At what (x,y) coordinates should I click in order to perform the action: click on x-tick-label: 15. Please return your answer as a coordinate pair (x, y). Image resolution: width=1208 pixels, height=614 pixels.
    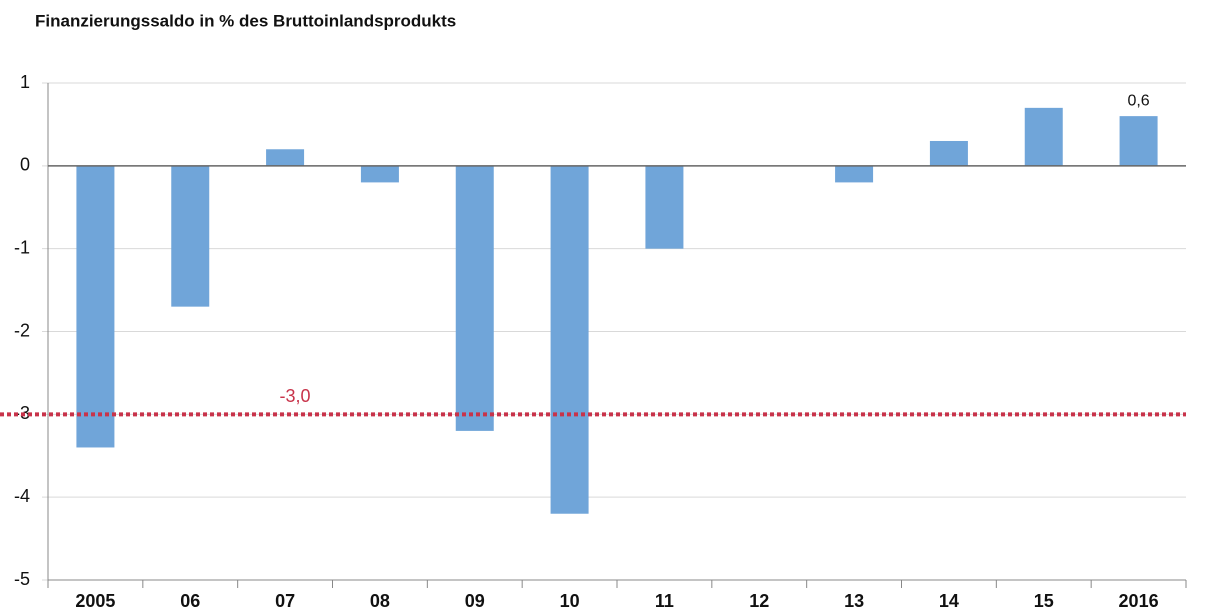
    Looking at the image, I should click on (1044, 601).